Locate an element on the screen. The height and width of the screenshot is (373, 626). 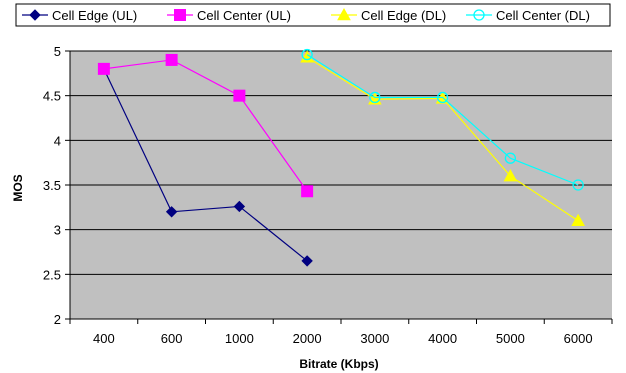
y-tick-labels: 2 2.5 3 3.5 4 4.5 5 is located at coordinates (52, 185).